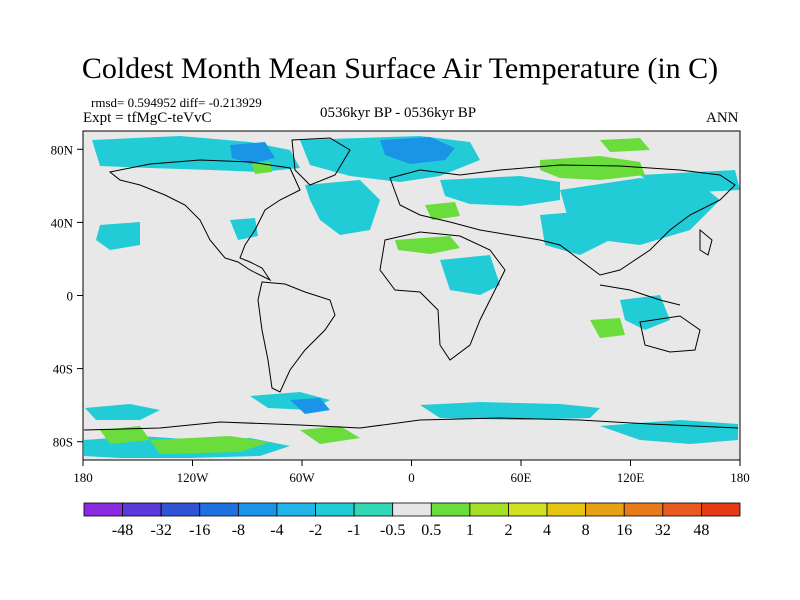  What do you see at coordinates (722, 118) in the screenshot?
I see `season-label: ANN` at bounding box center [722, 118].